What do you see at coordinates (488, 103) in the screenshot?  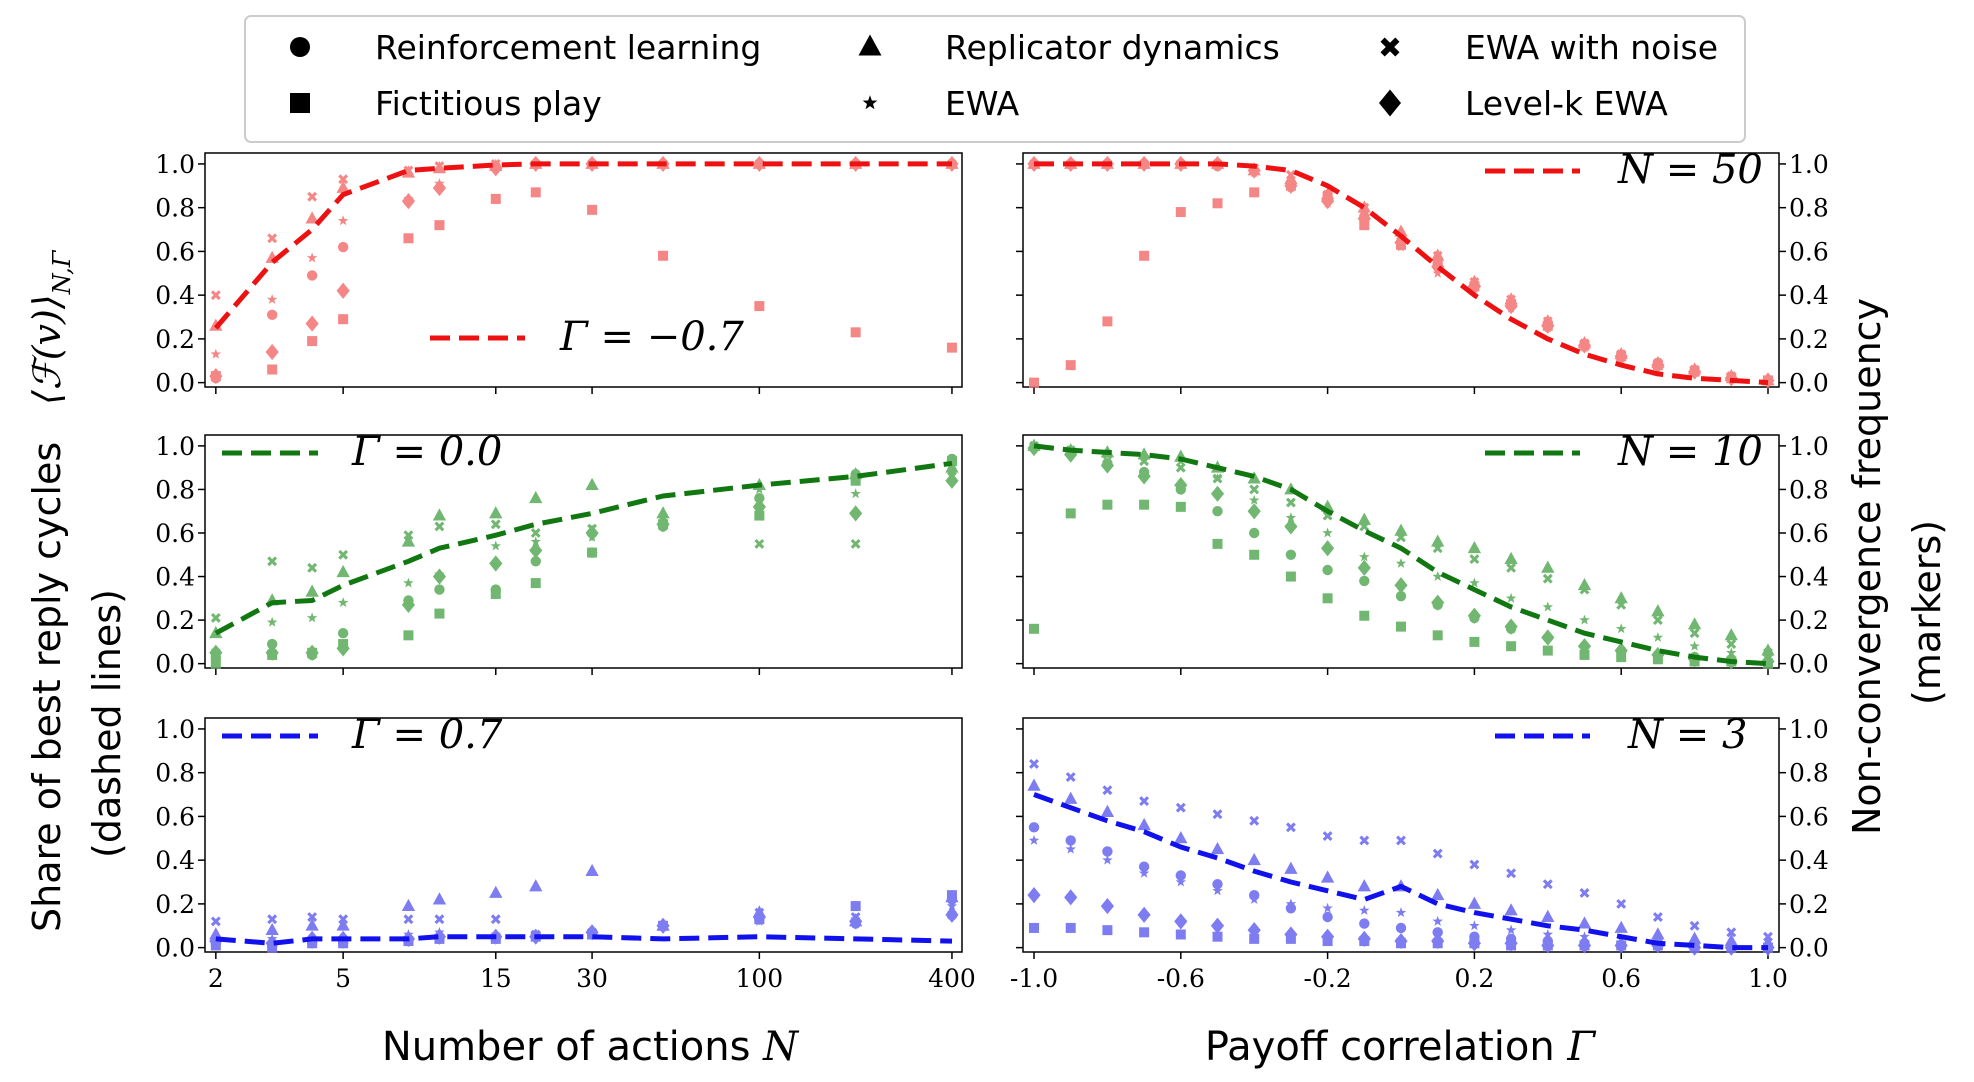 I see `legend-label: Fictitious play` at bounding box center [488, 103].